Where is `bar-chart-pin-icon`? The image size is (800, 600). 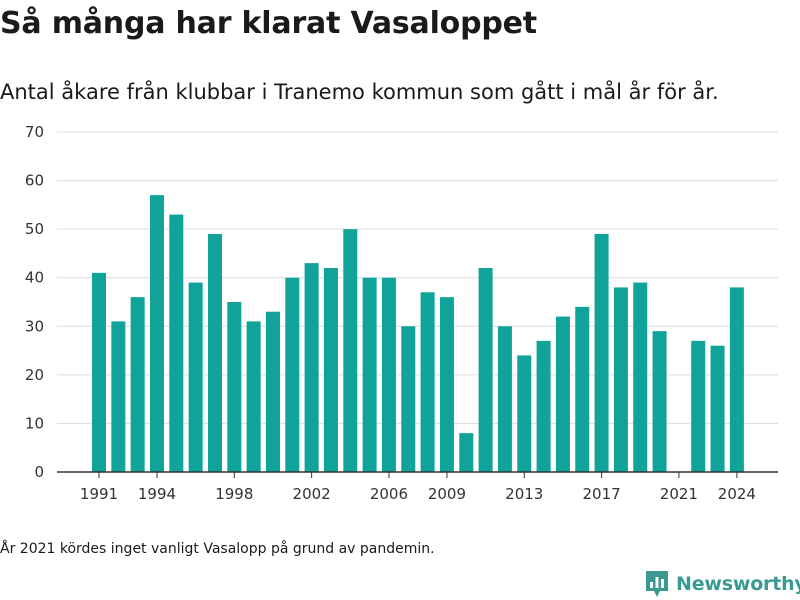 bar-chart-pin-icon is located at coordinates (657, 584).